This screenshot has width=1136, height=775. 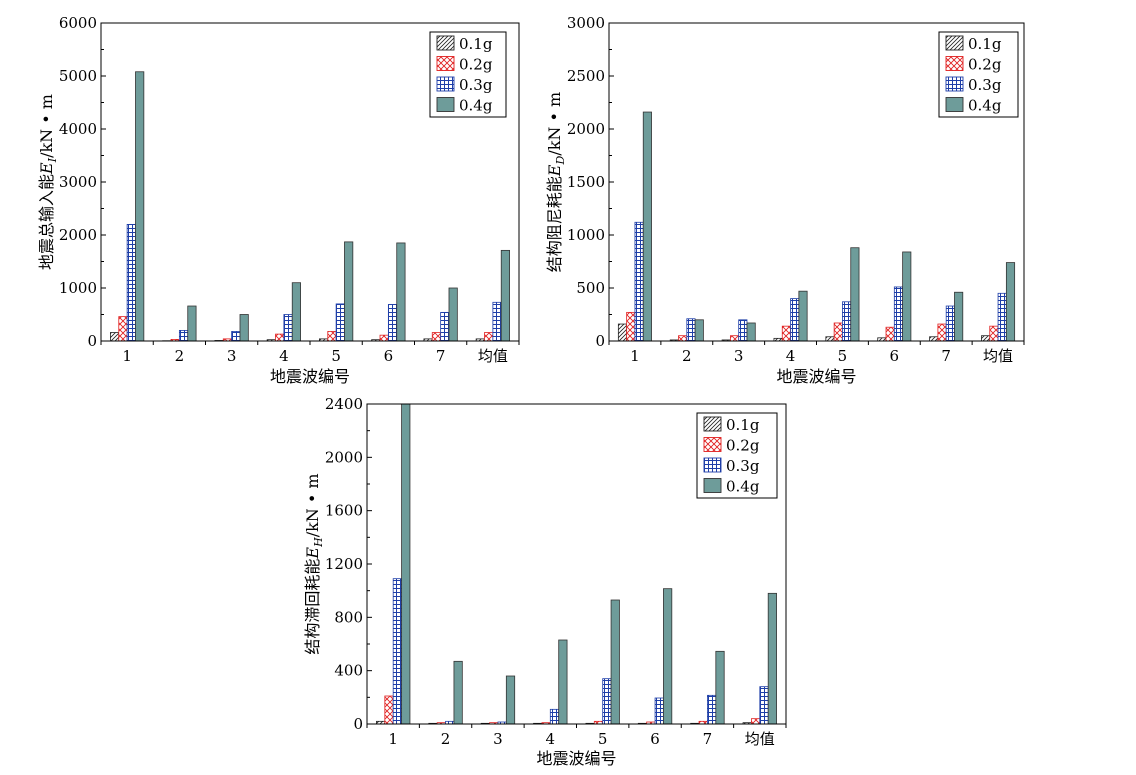 What do you see at coordinates (720, 687) in the screenshot?
I see `bar-0.4g-7` at bounding box center [720, 687].